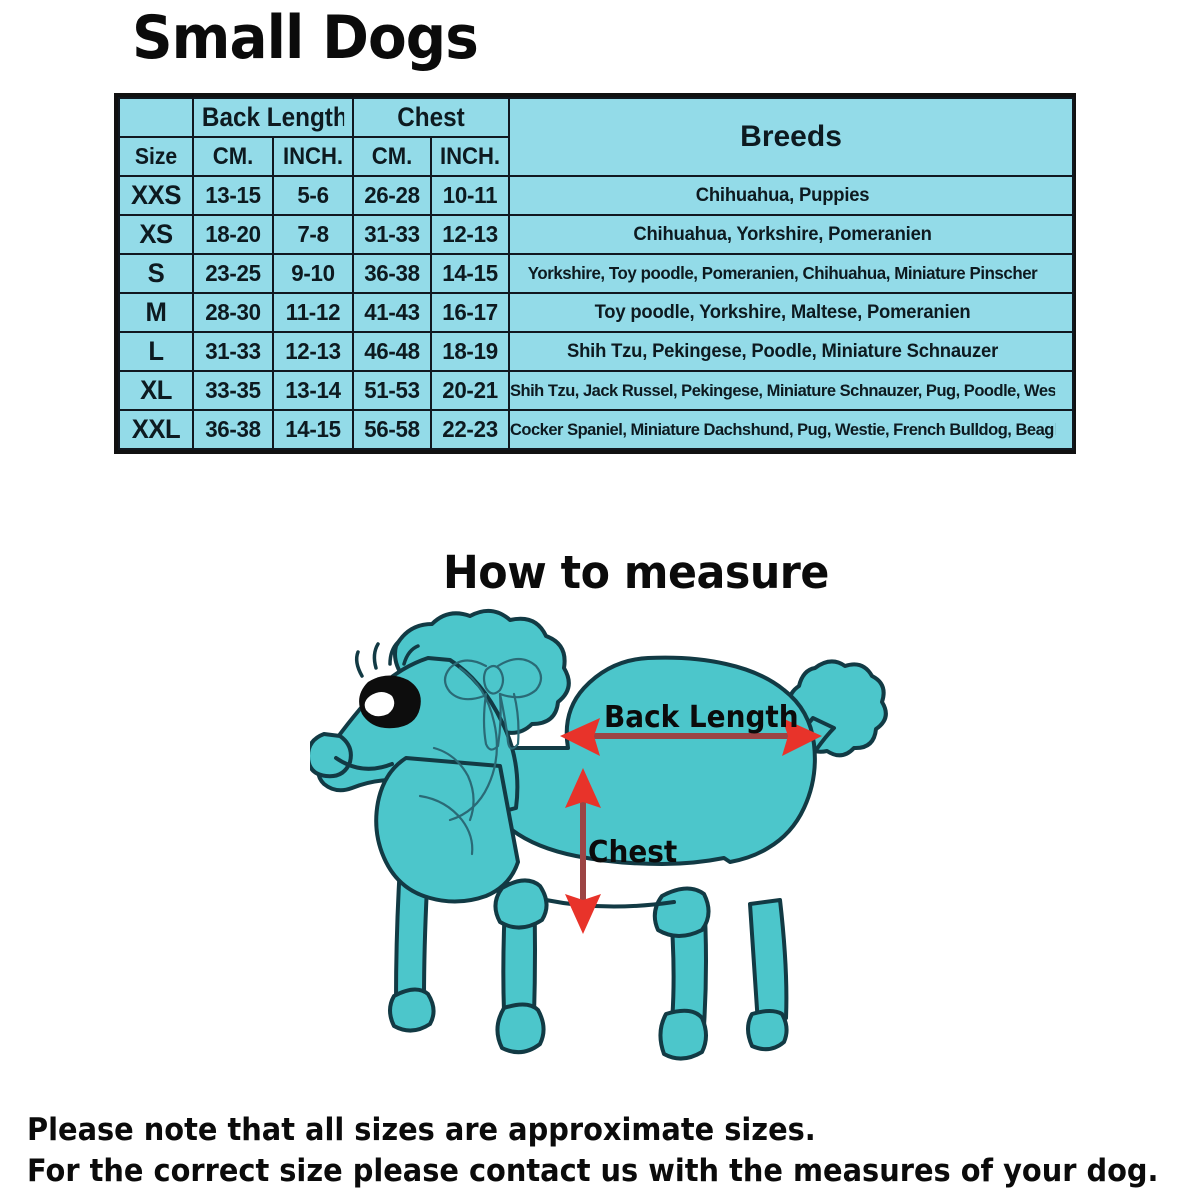  Describe the element at coordinates (392, 429) in the screenshot. I see `cell-chest-cm: 56-58` at that location.